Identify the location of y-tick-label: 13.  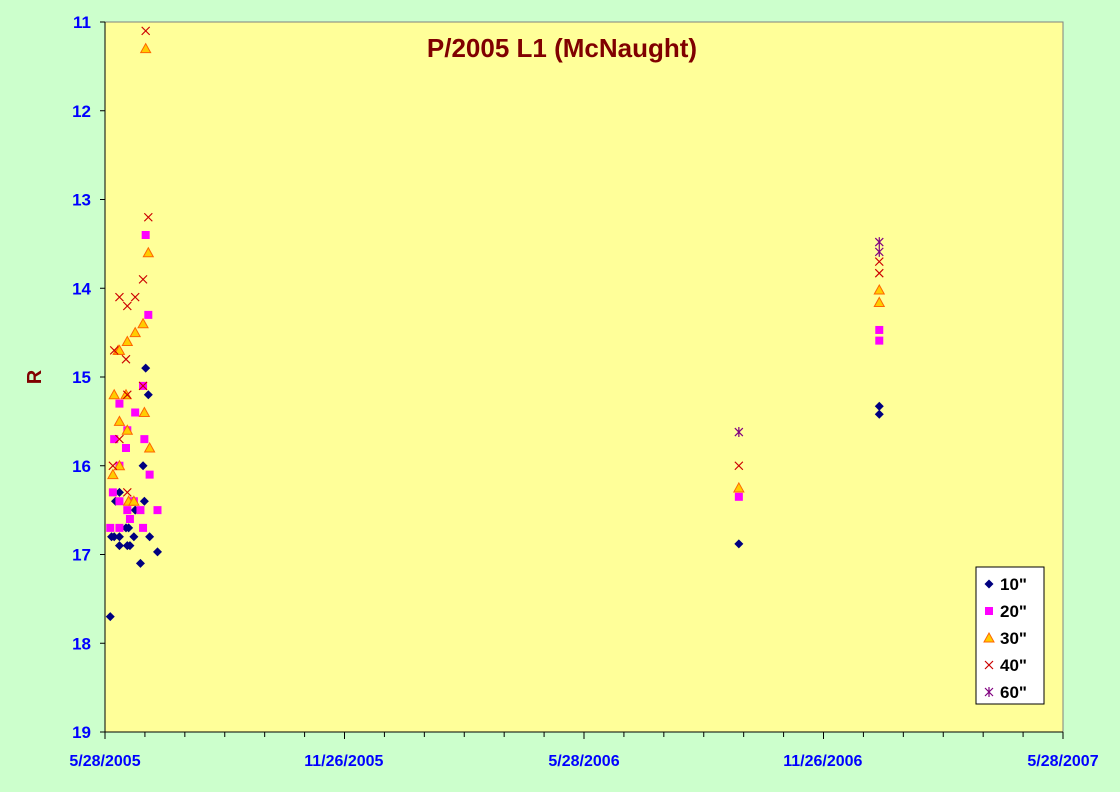
(81, 200).